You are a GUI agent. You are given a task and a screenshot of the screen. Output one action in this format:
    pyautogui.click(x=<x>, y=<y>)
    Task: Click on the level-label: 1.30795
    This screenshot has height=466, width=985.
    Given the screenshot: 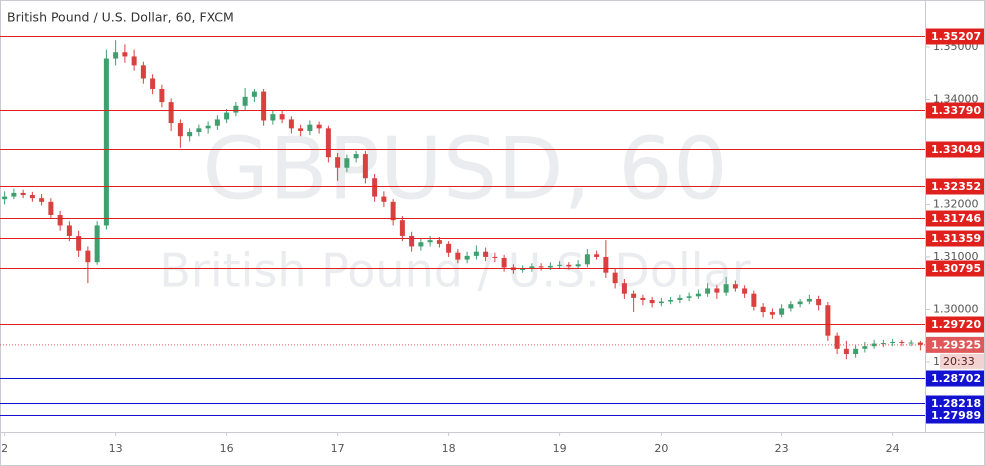 What is the action you would take?
    pyautogui.click(x=956, y=268)
    